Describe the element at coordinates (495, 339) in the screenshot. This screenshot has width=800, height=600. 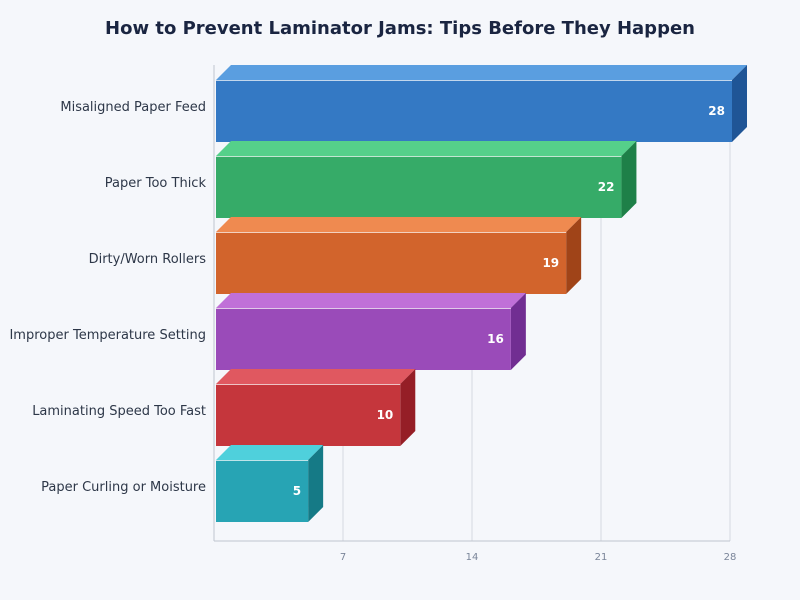
I see `data-label: 16` at that location.